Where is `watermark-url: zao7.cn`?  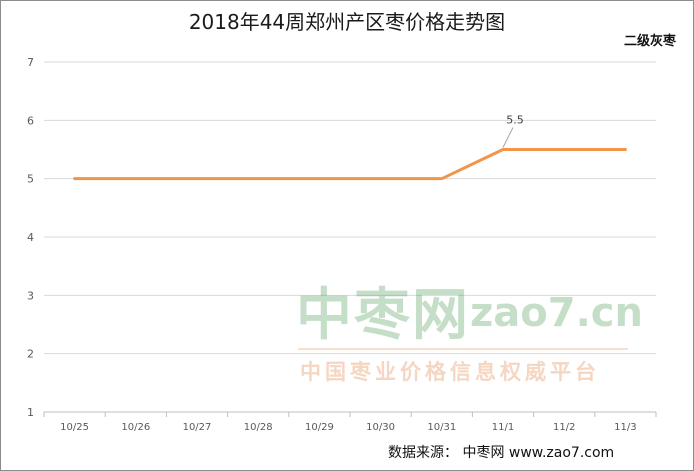 watermark-url: zao7.cn is located at coordinates (556, 313).